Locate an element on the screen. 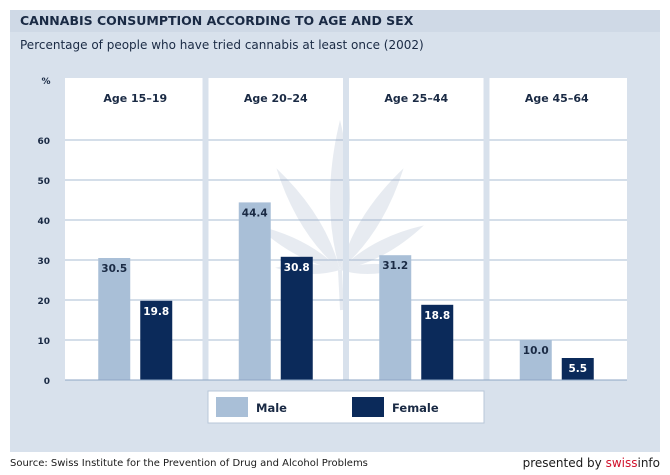  credit-line: presented by swissinfo is located at coordinates (591, 463).